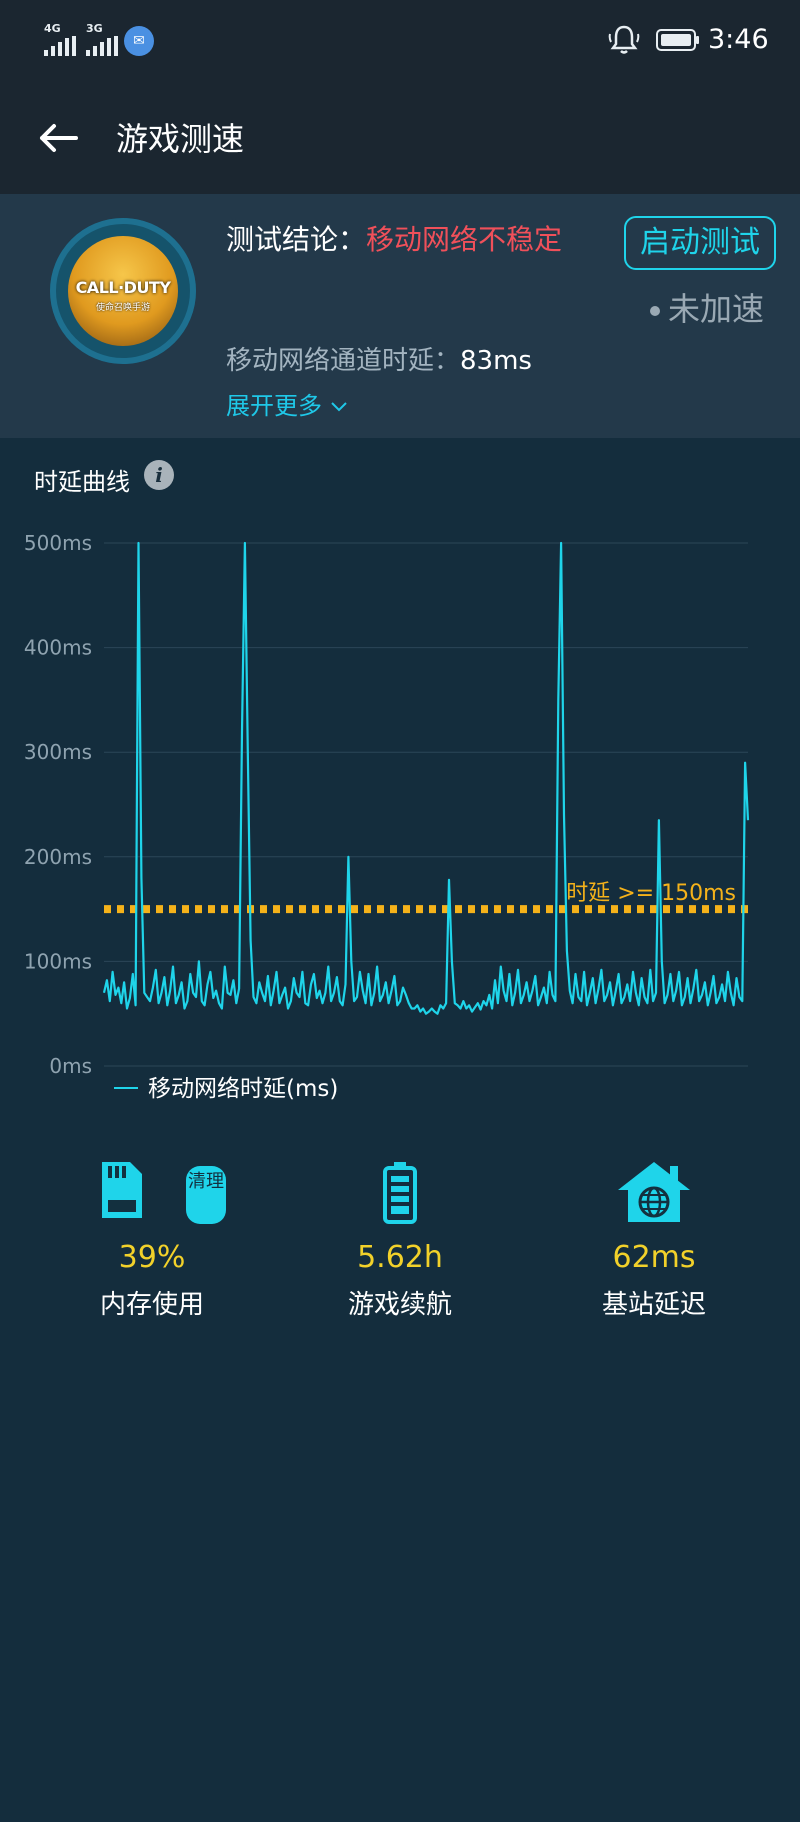 This screenshot has height=1822, width=800. What do you see at coordinates (52, 28) in the screenshot?
I see `network-type-1: 4G` at bounding box center [52, 28].